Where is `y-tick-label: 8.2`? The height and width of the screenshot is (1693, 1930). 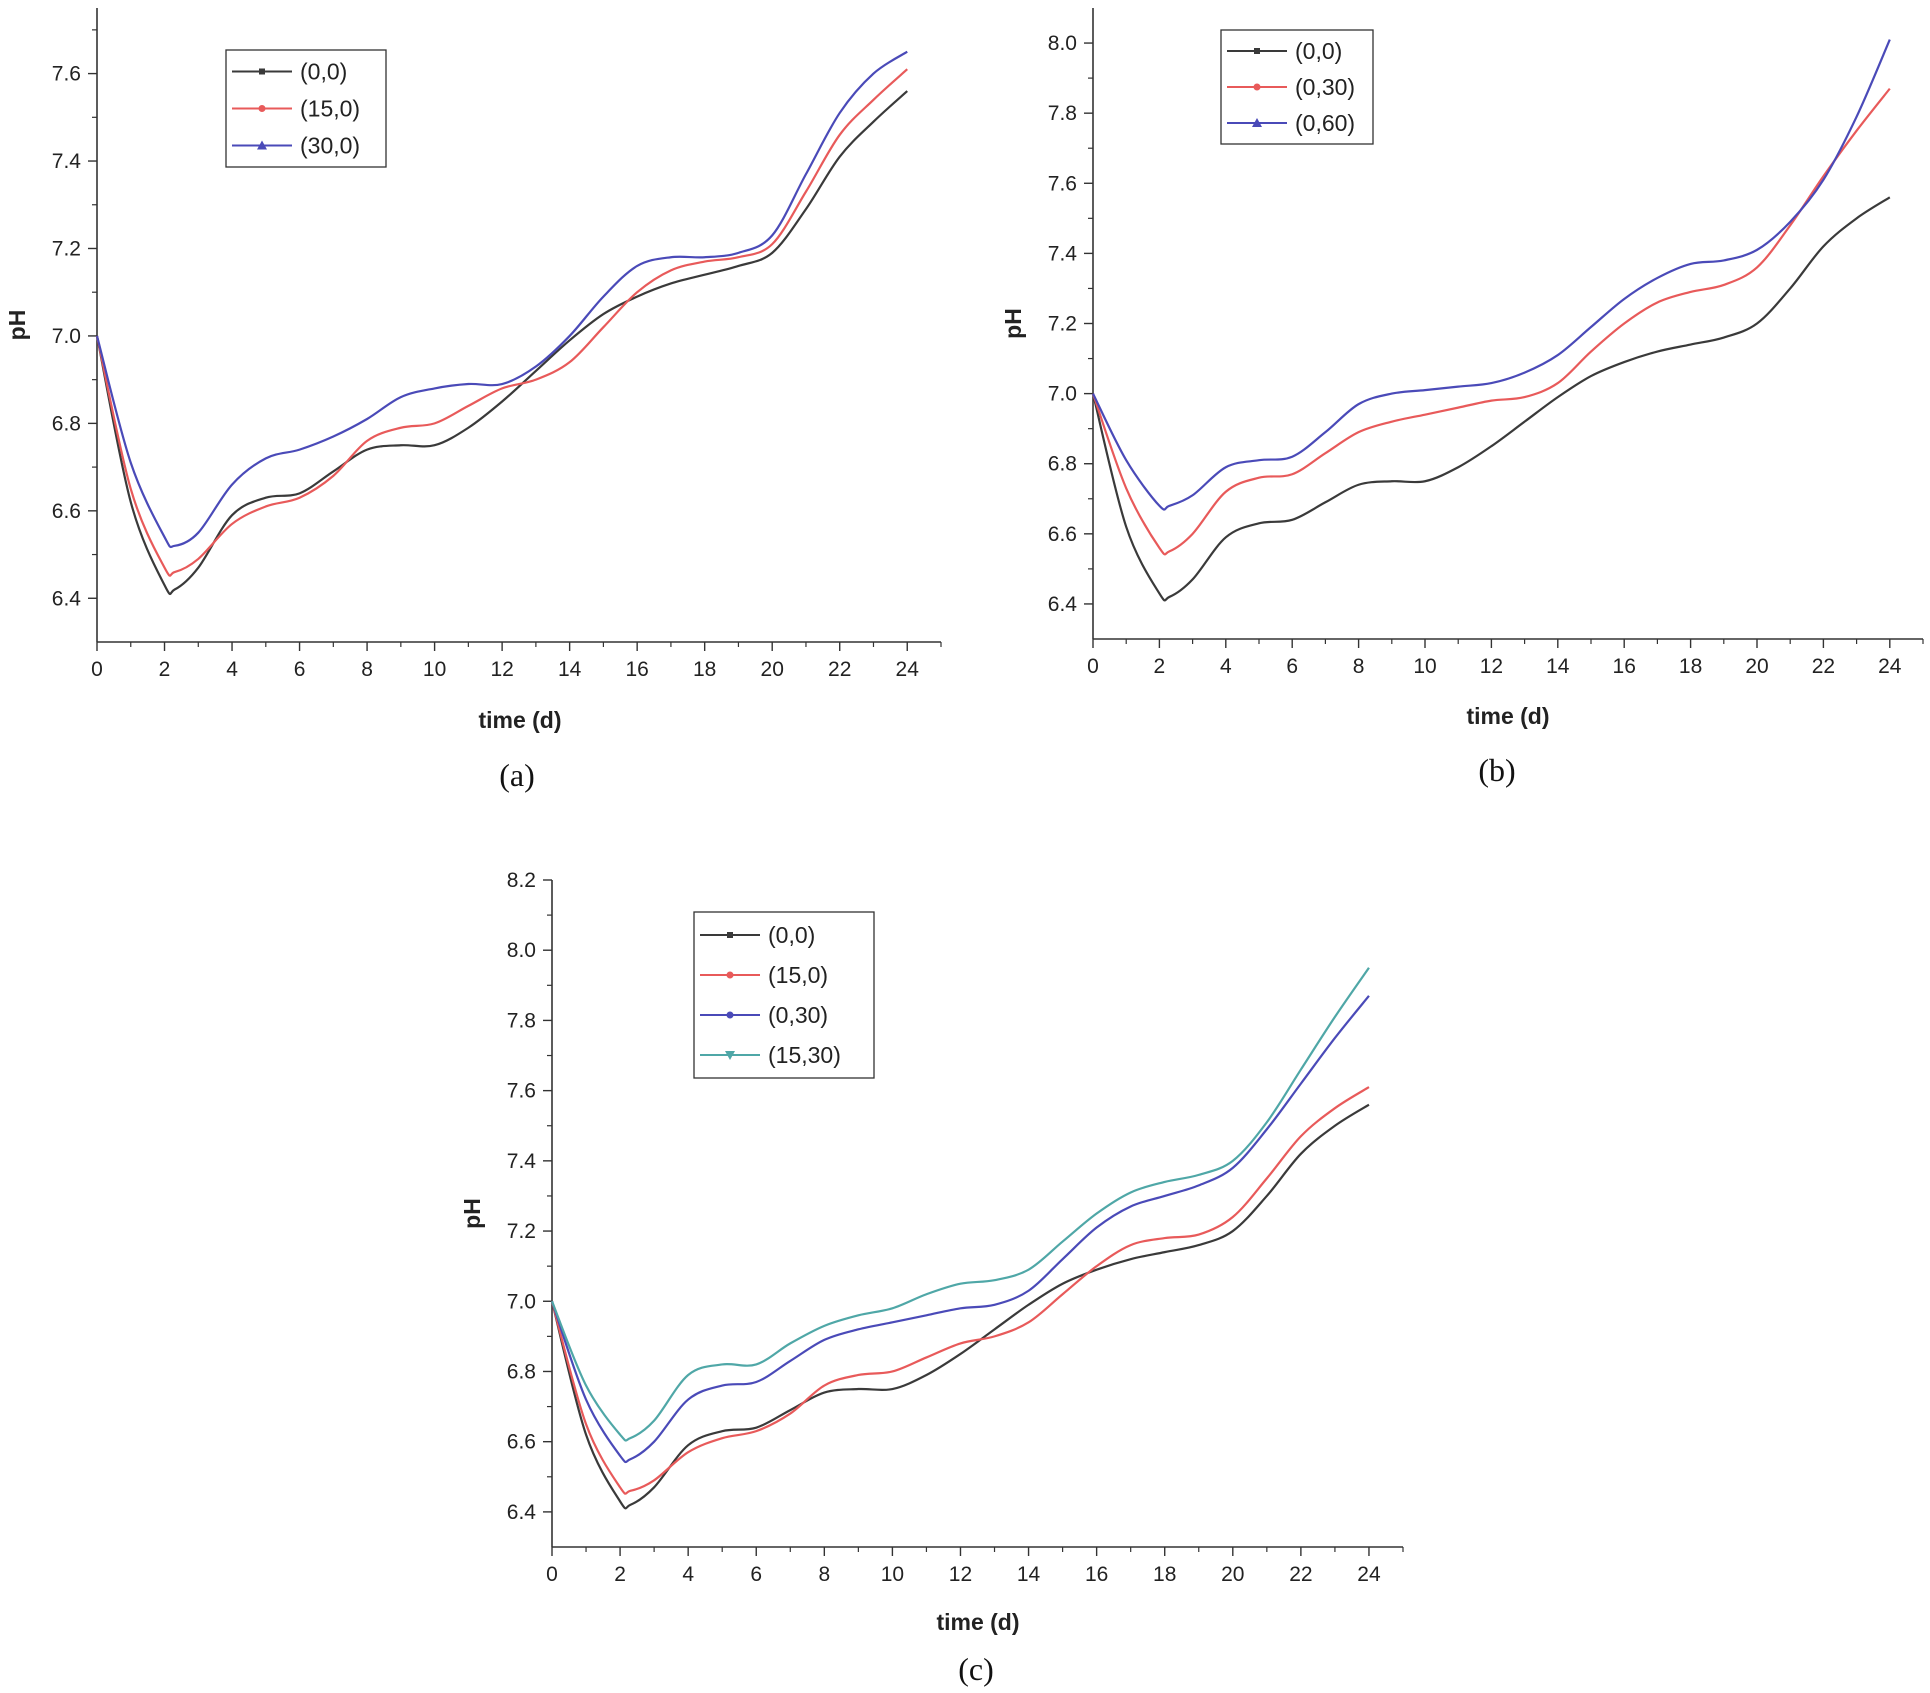 y-tick-label: 8.2 is located at coordinates (521, 880).